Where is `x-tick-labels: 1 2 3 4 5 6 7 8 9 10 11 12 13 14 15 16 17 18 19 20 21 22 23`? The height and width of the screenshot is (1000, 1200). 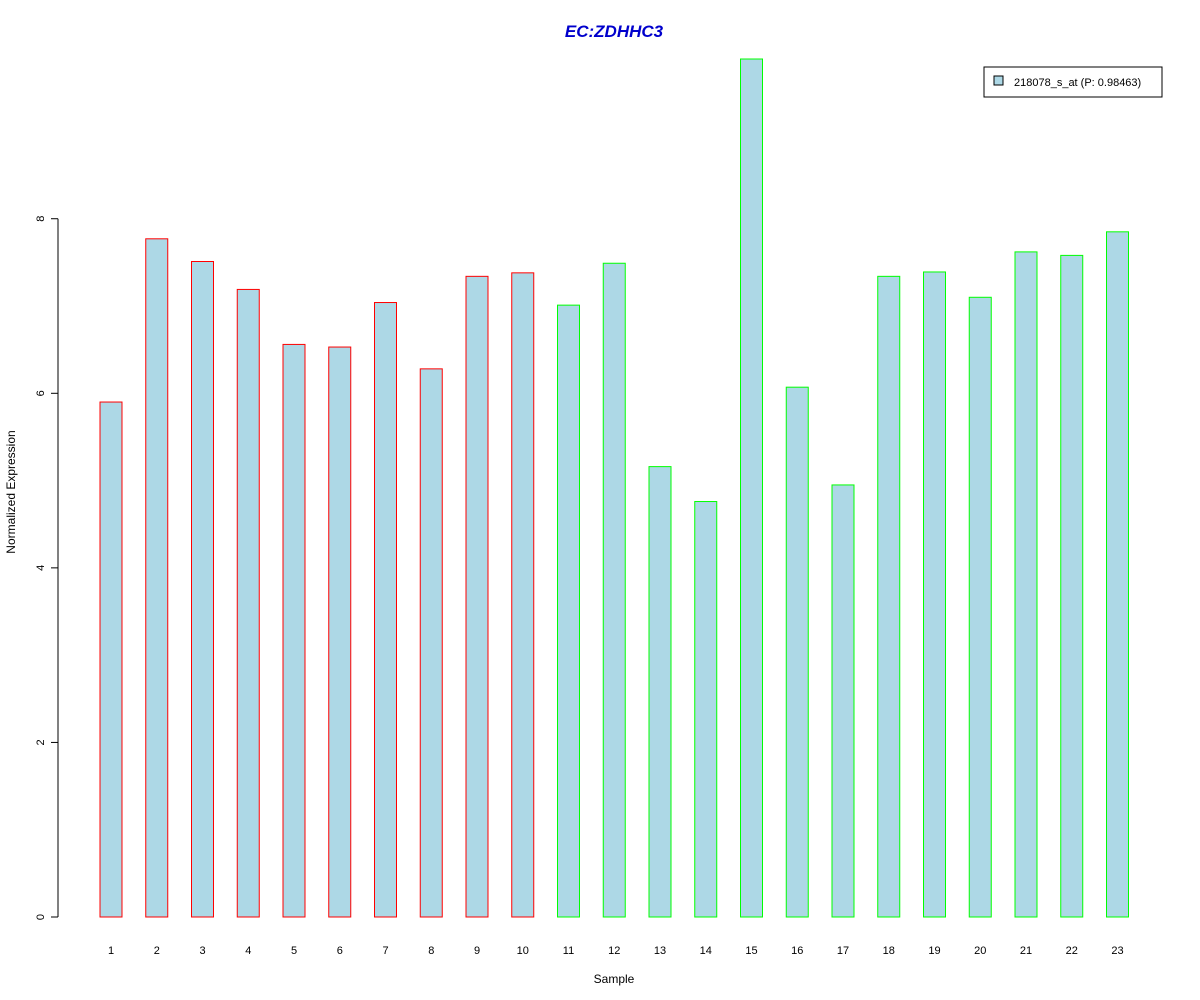
x-tick-labels: 1 2 3 4 5 6 7 8 9 10 11 12 13 14 15 16 17 18 19 20 21 22 23 is located at coordinates (616, 951).